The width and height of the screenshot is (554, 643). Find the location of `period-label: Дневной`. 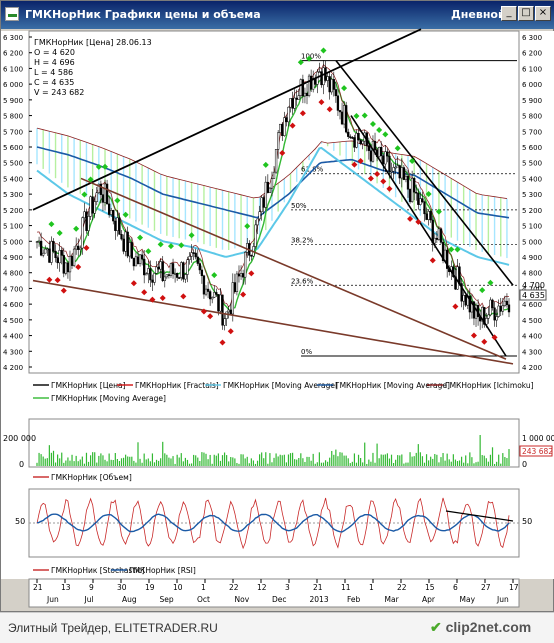

period-label: Дневной is located at coordinates (478, 14).